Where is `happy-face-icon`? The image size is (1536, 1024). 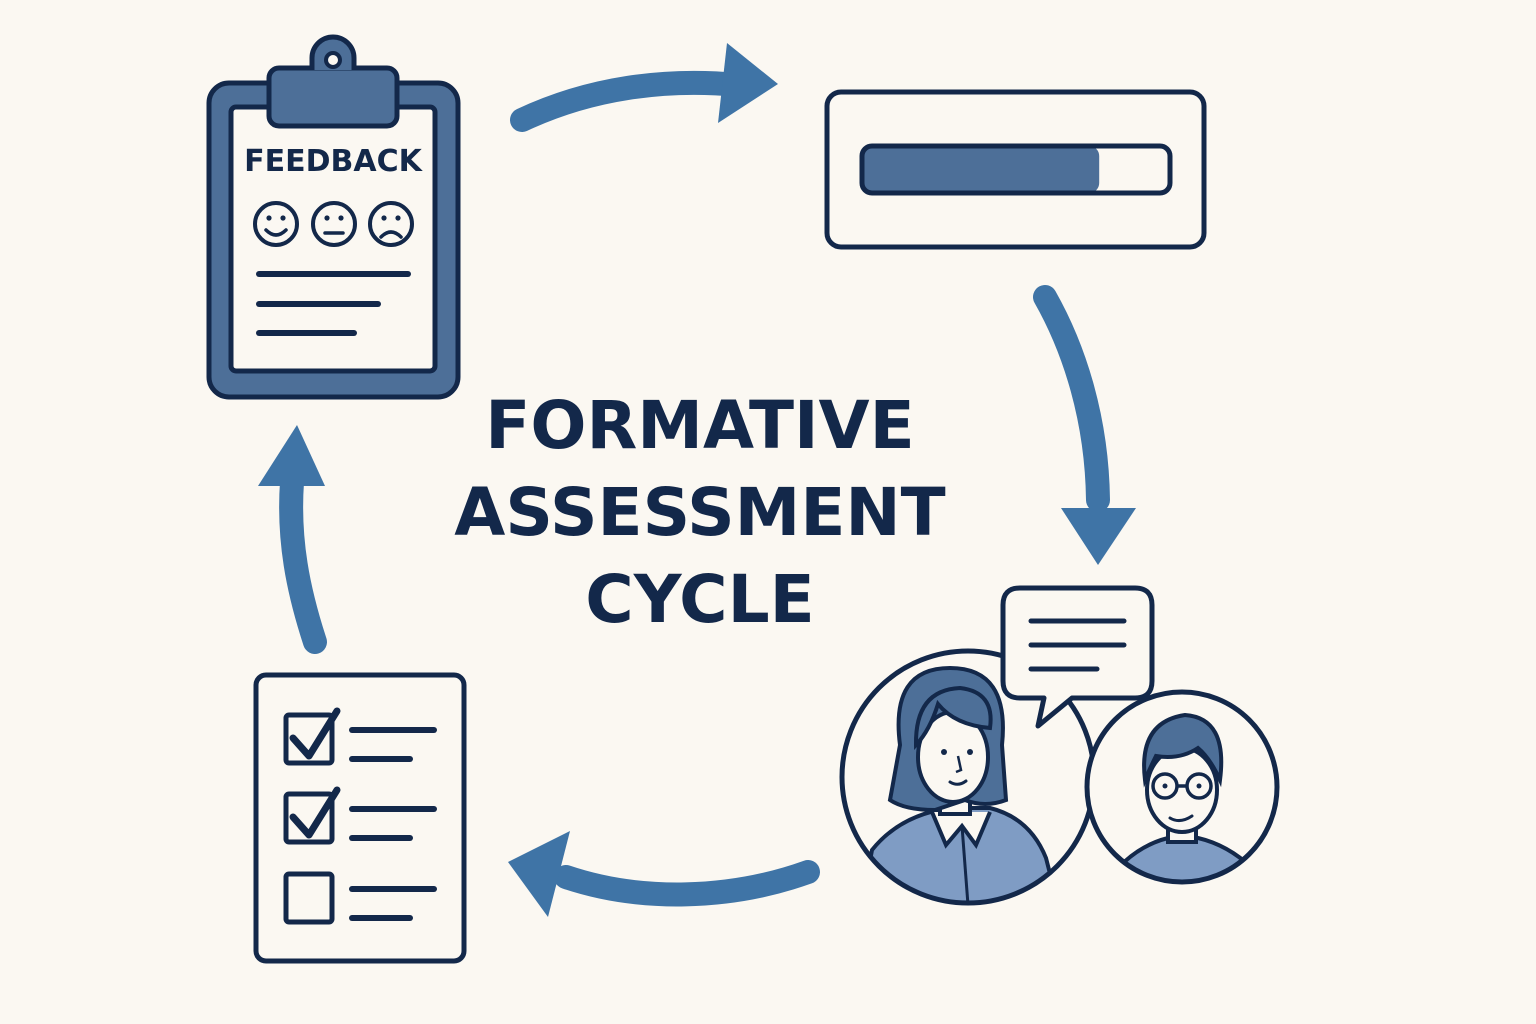 happy-face-icon is located at coordinates (276, 224).